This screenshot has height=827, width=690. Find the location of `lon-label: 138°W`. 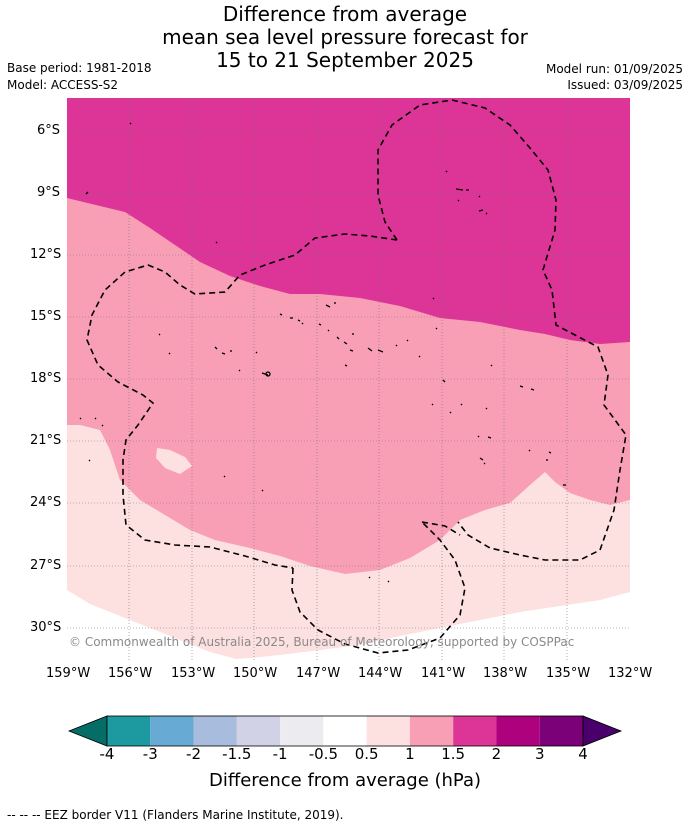

lon-label: 138°W is located at coordinates (505, 673).